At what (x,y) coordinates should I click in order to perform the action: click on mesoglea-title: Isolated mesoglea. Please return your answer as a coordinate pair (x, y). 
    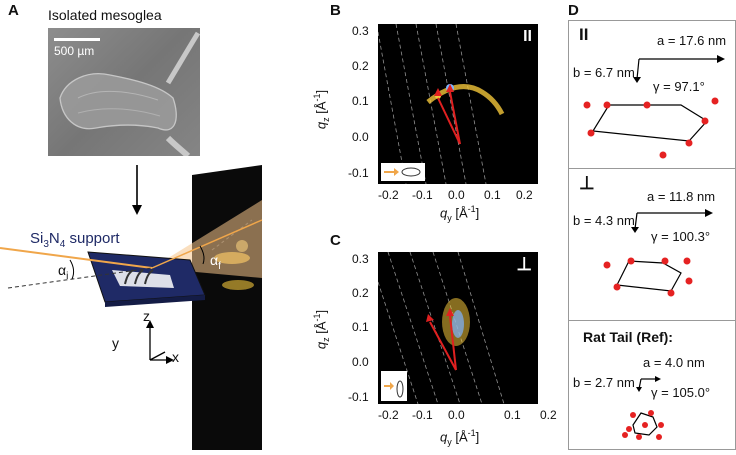
    Looking at the image, I should click on (105, 15).